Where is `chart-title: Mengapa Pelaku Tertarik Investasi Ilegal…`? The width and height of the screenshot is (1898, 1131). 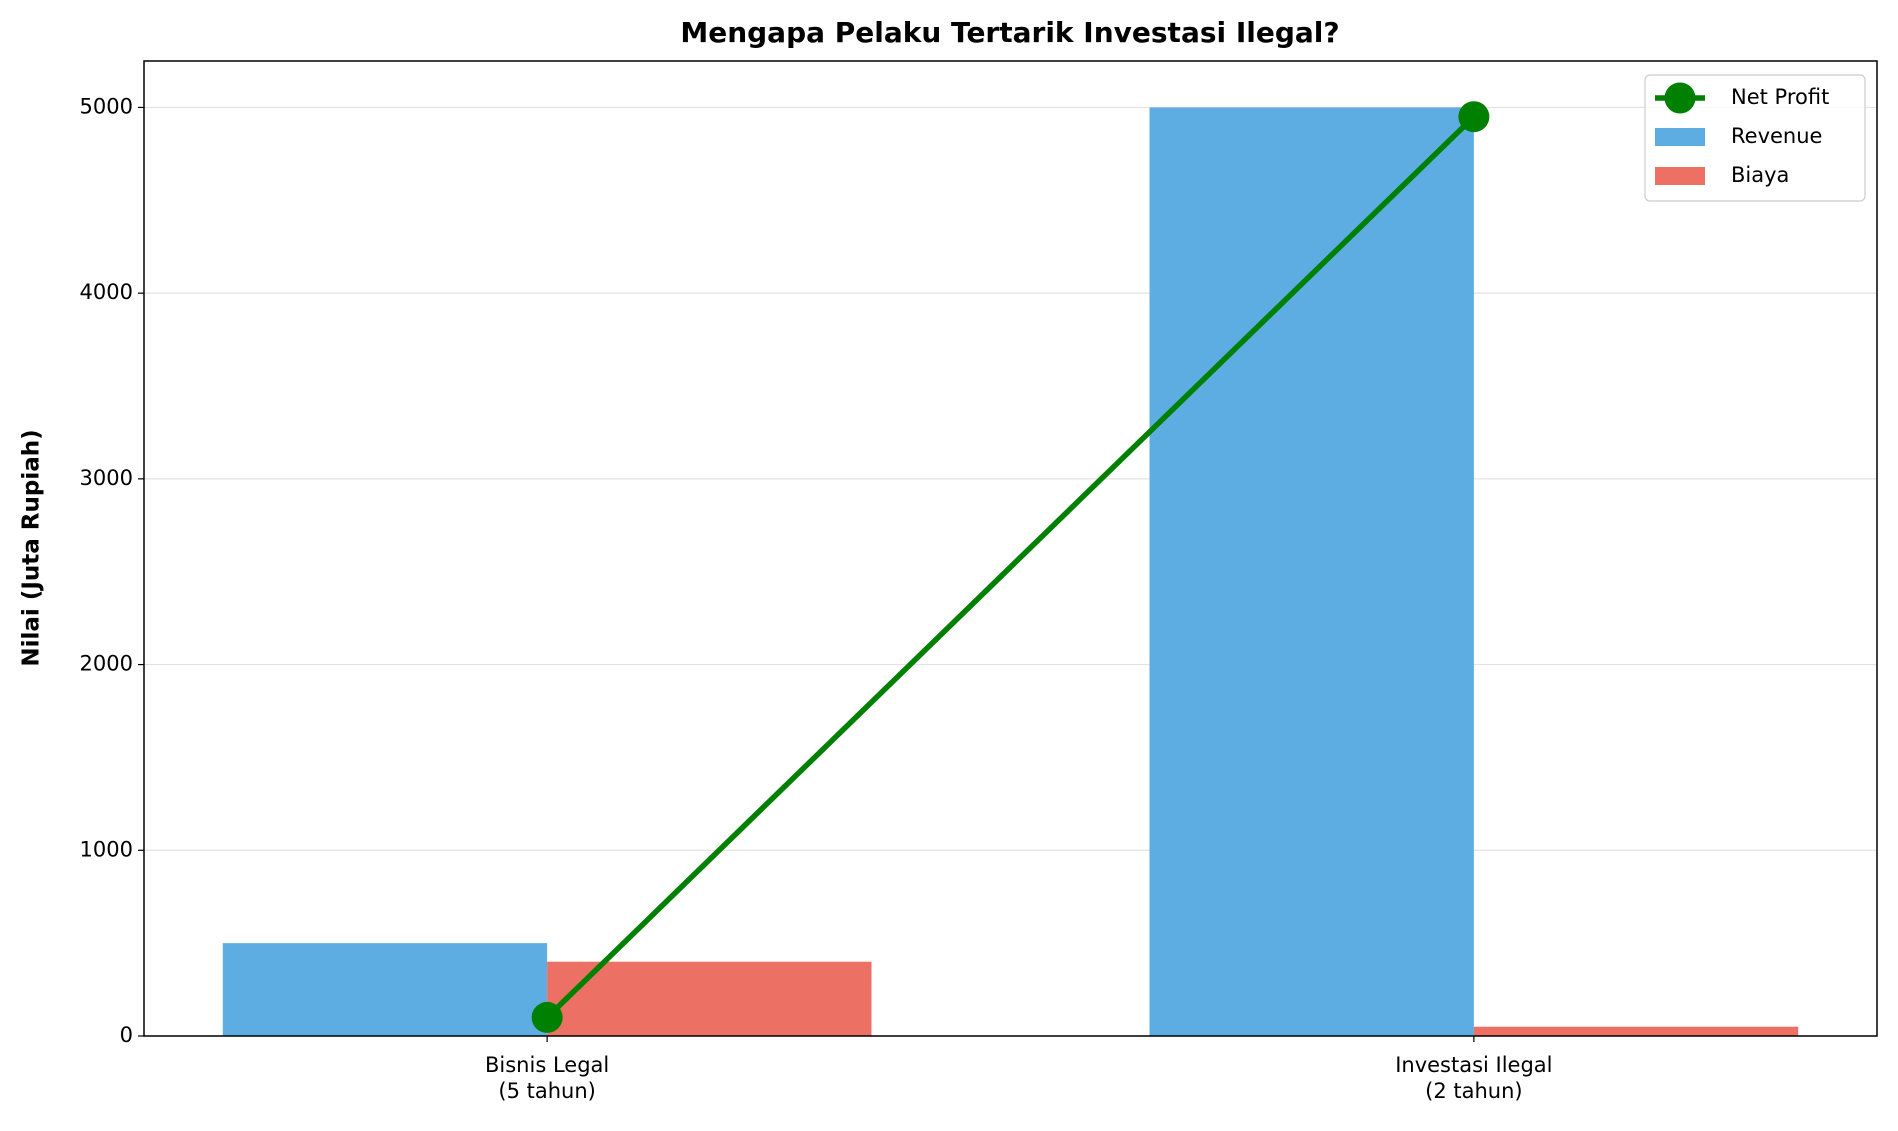
chart-title: Mengapa Pelaku Tertarik Investasi Ilegal… is located at coordinates (1009, 32).